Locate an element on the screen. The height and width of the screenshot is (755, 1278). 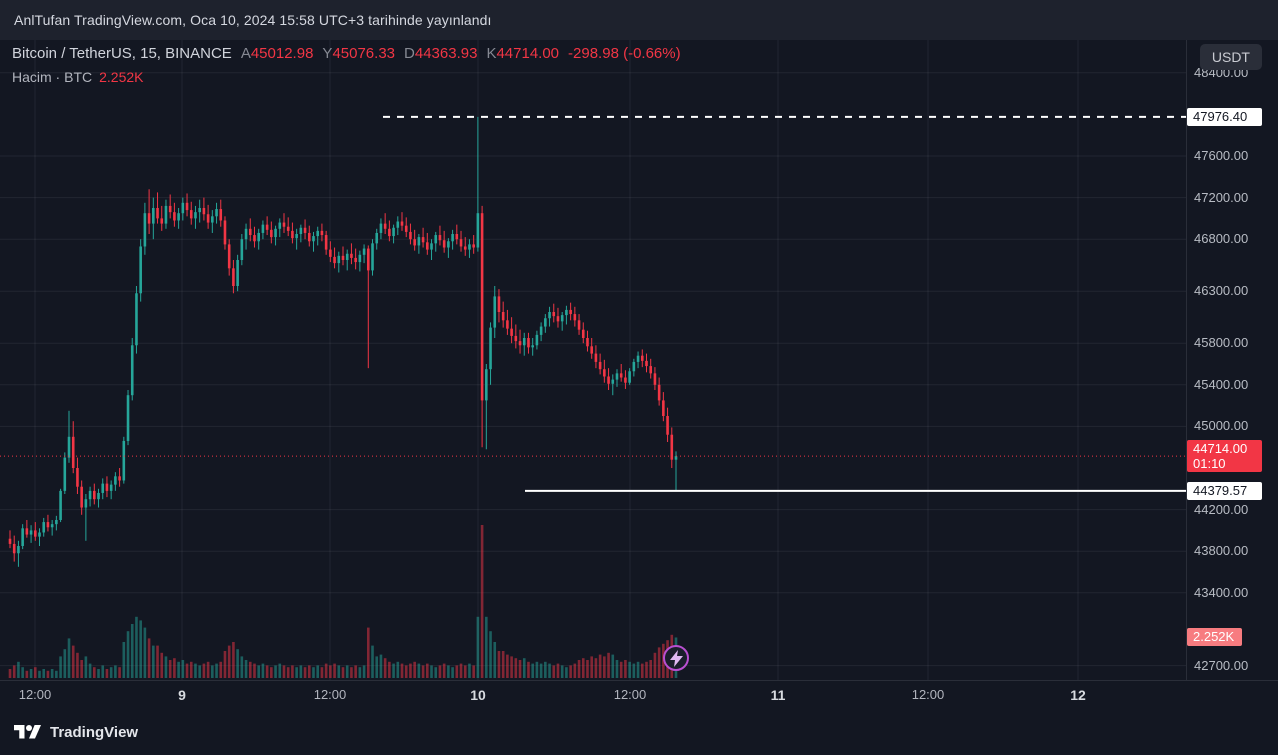
time-axis-label: 10 is located at coordinates (478, 695).